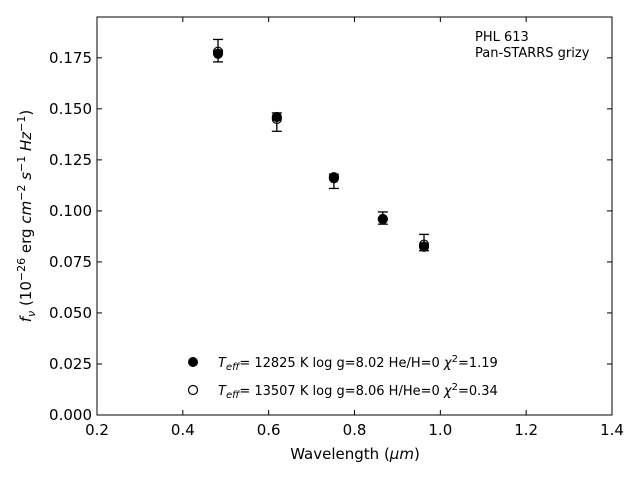 The width and height of the screenshot is (640, 480). Describe the element at coordinates (440, 430) in the screenshot. I see `x-tick-label: 1.0` at that location.